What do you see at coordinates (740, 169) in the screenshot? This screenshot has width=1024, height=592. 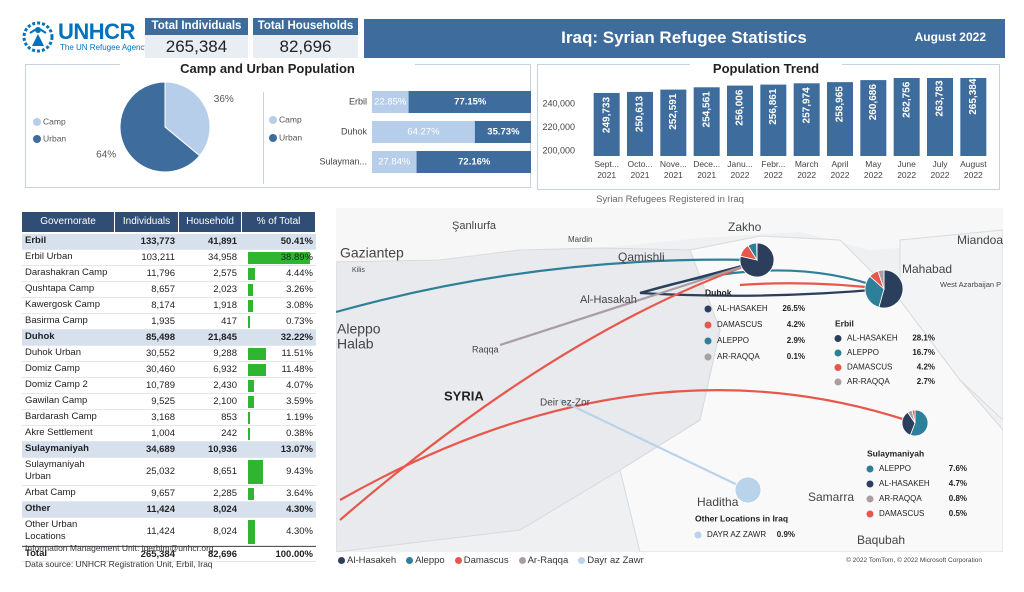 I see `x-tick-label: Janu... 2022` at bounding box center [740, 169].